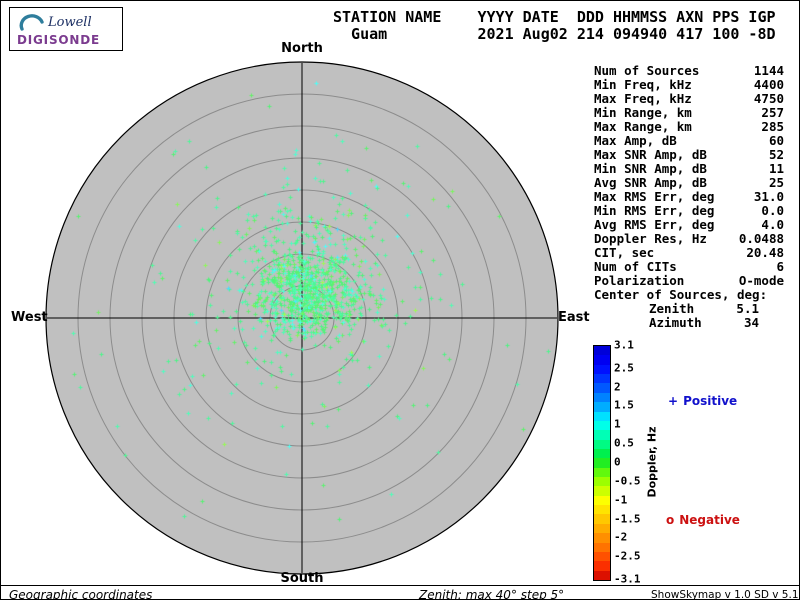  What do you see at coordinates (654, 224) in the screenshot?
I see `stat-label: Avg RMS Err, deg` at bounding box center [654, 224].